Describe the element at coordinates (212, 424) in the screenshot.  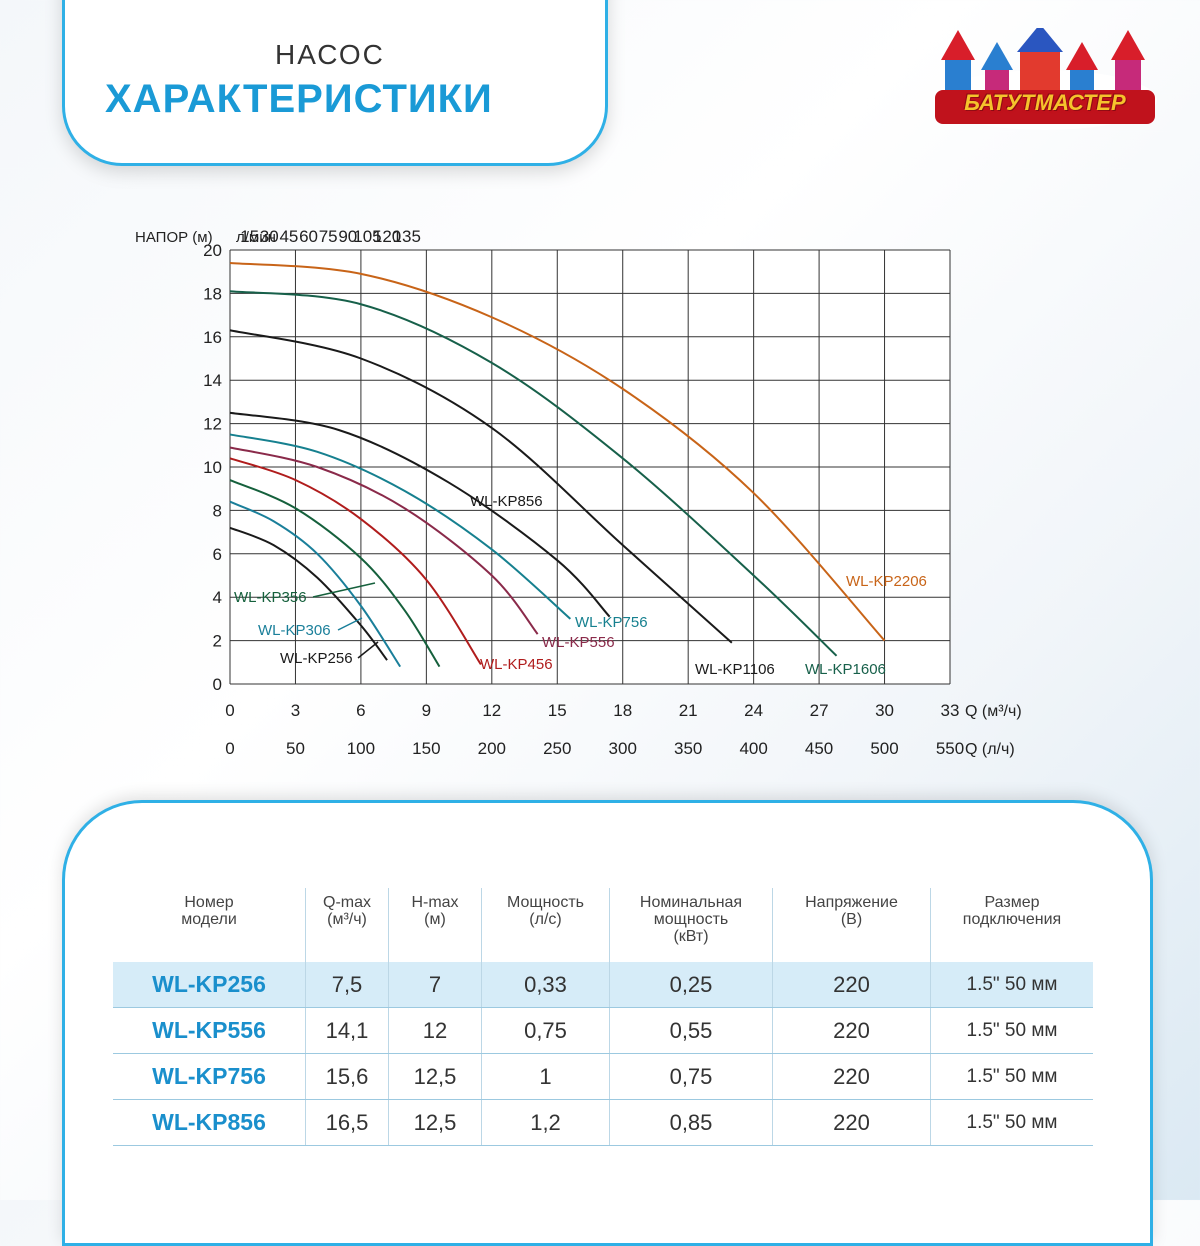
I see `y-tick-label: 12` at that location.